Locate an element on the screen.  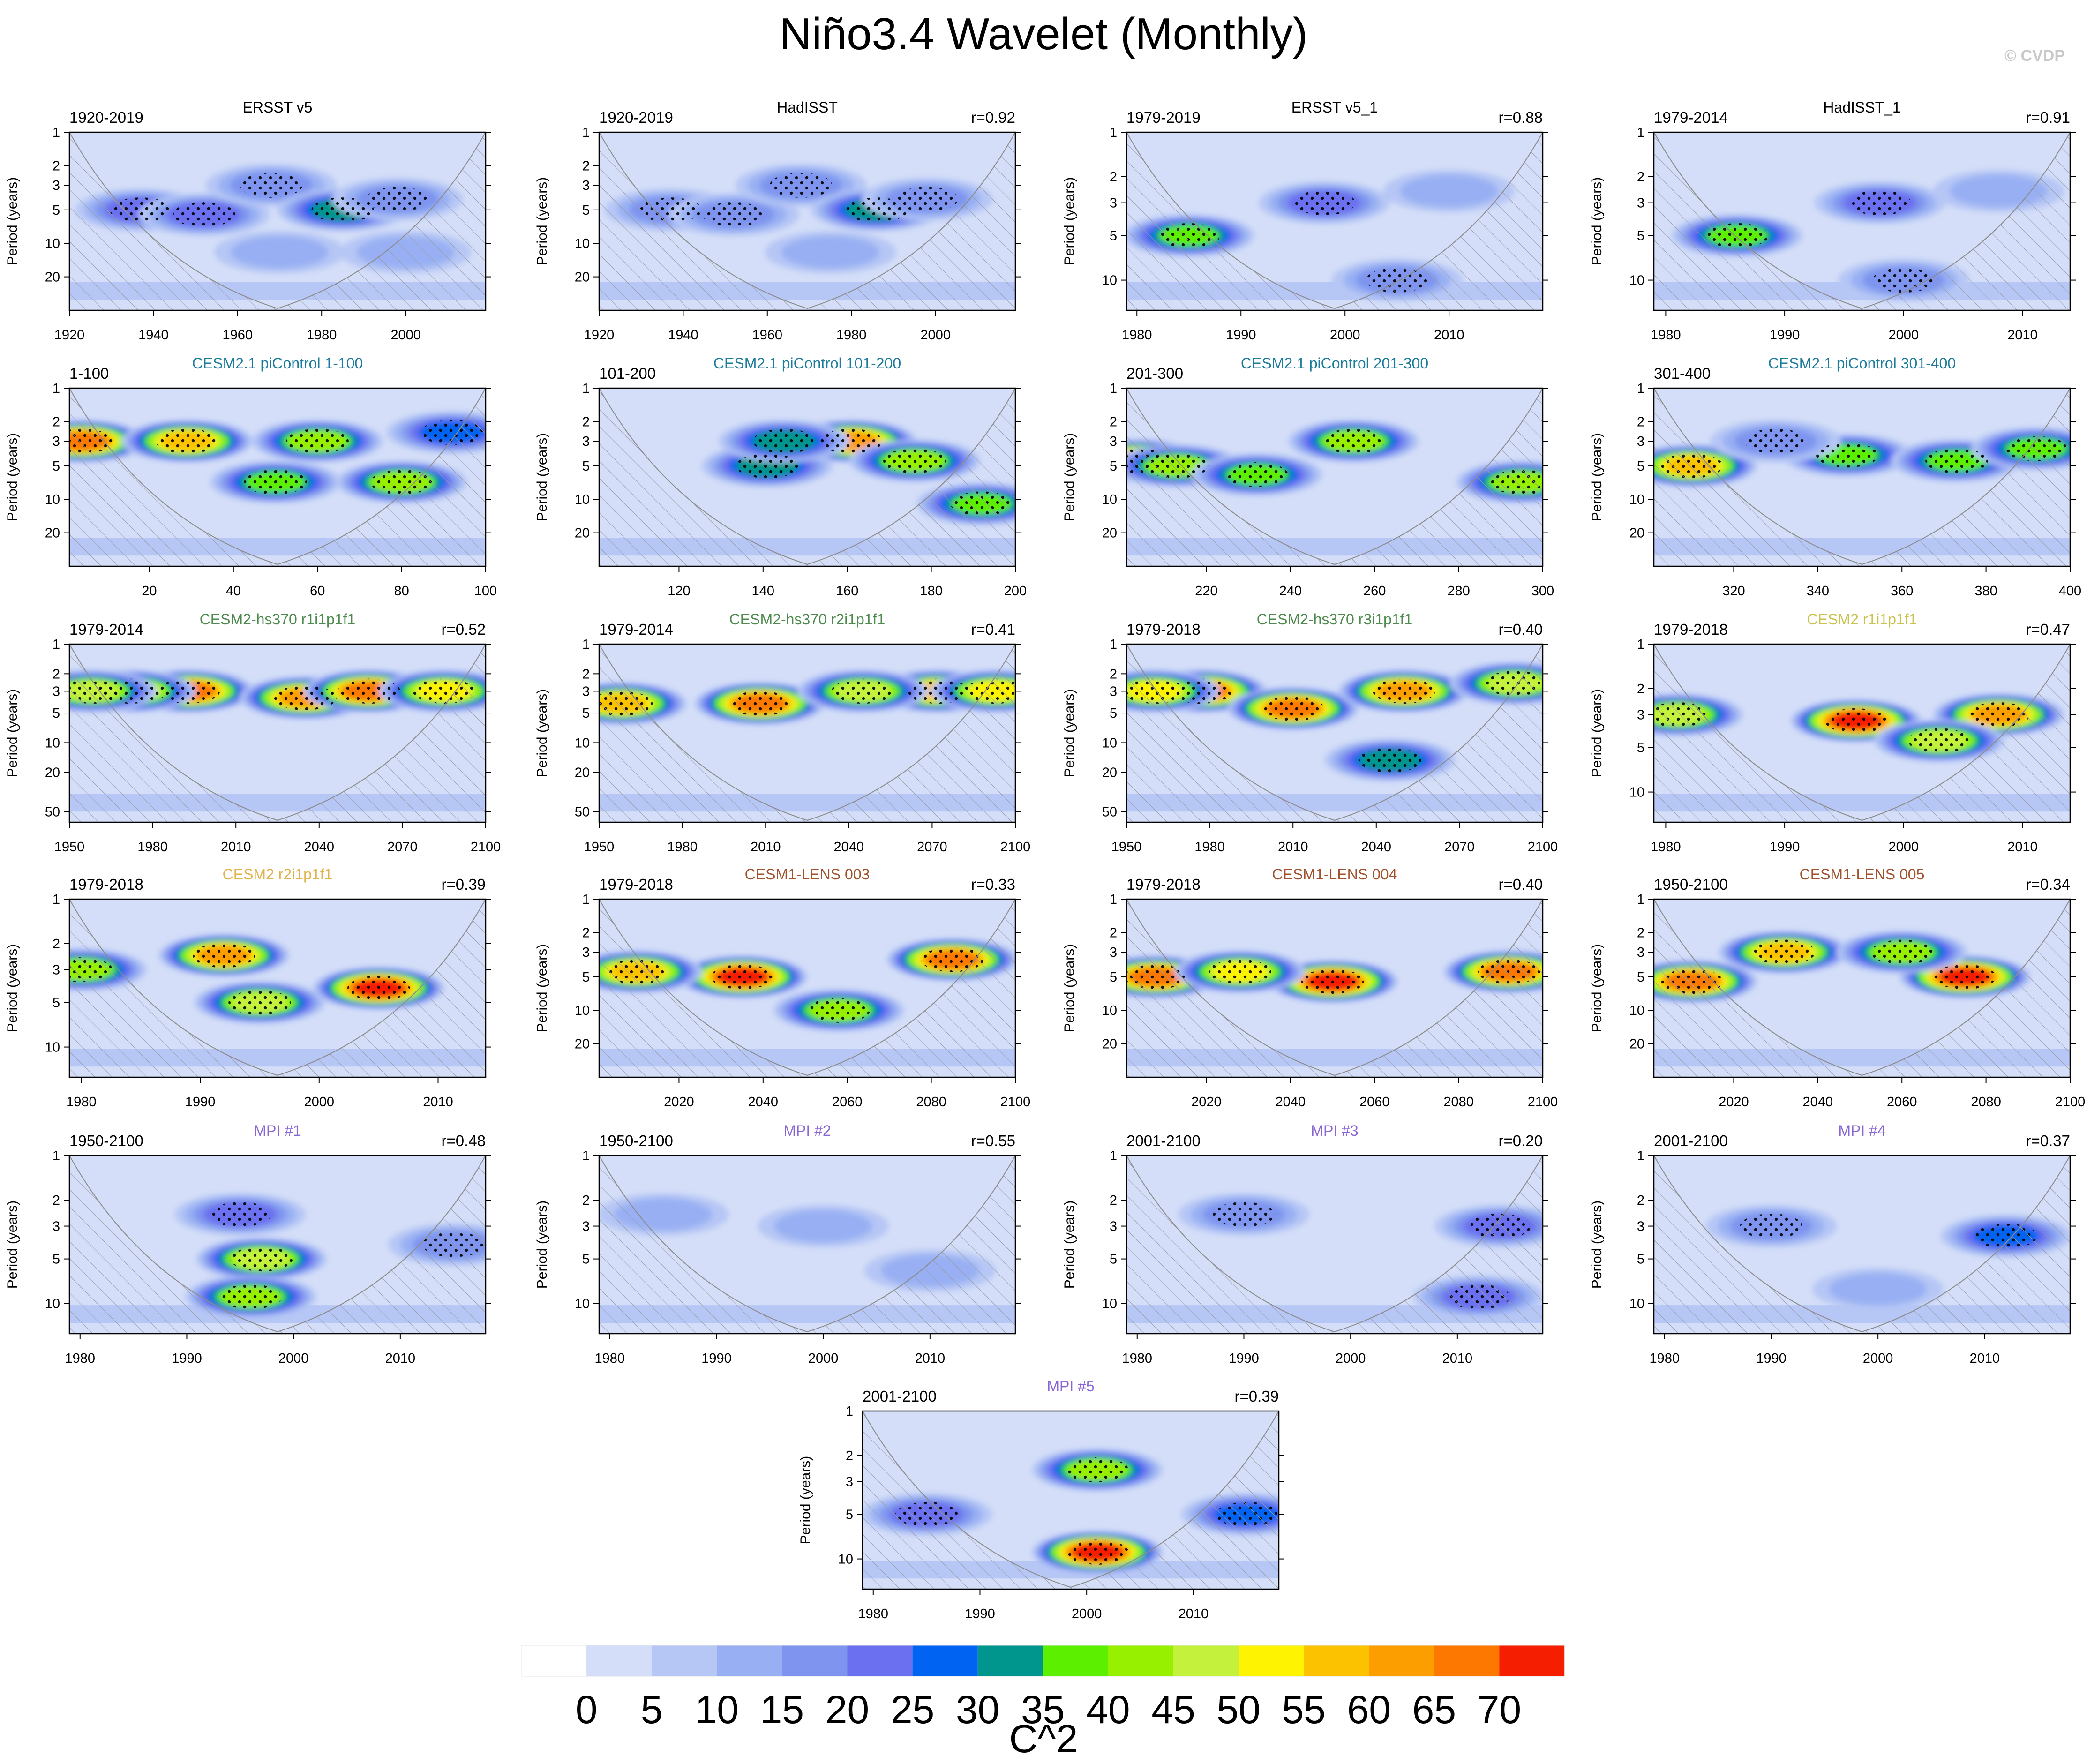
y-tick-label: 50 is located at coordinates (582, 811).